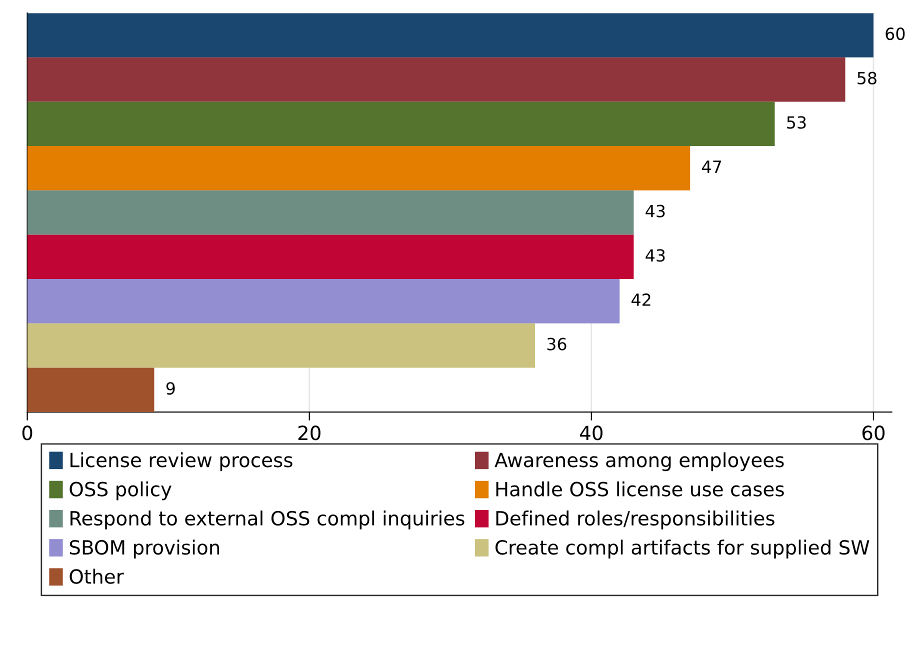 The width and height of the screenshot is (910, 654). I want to click on data-label: 36, so click(556, 344).